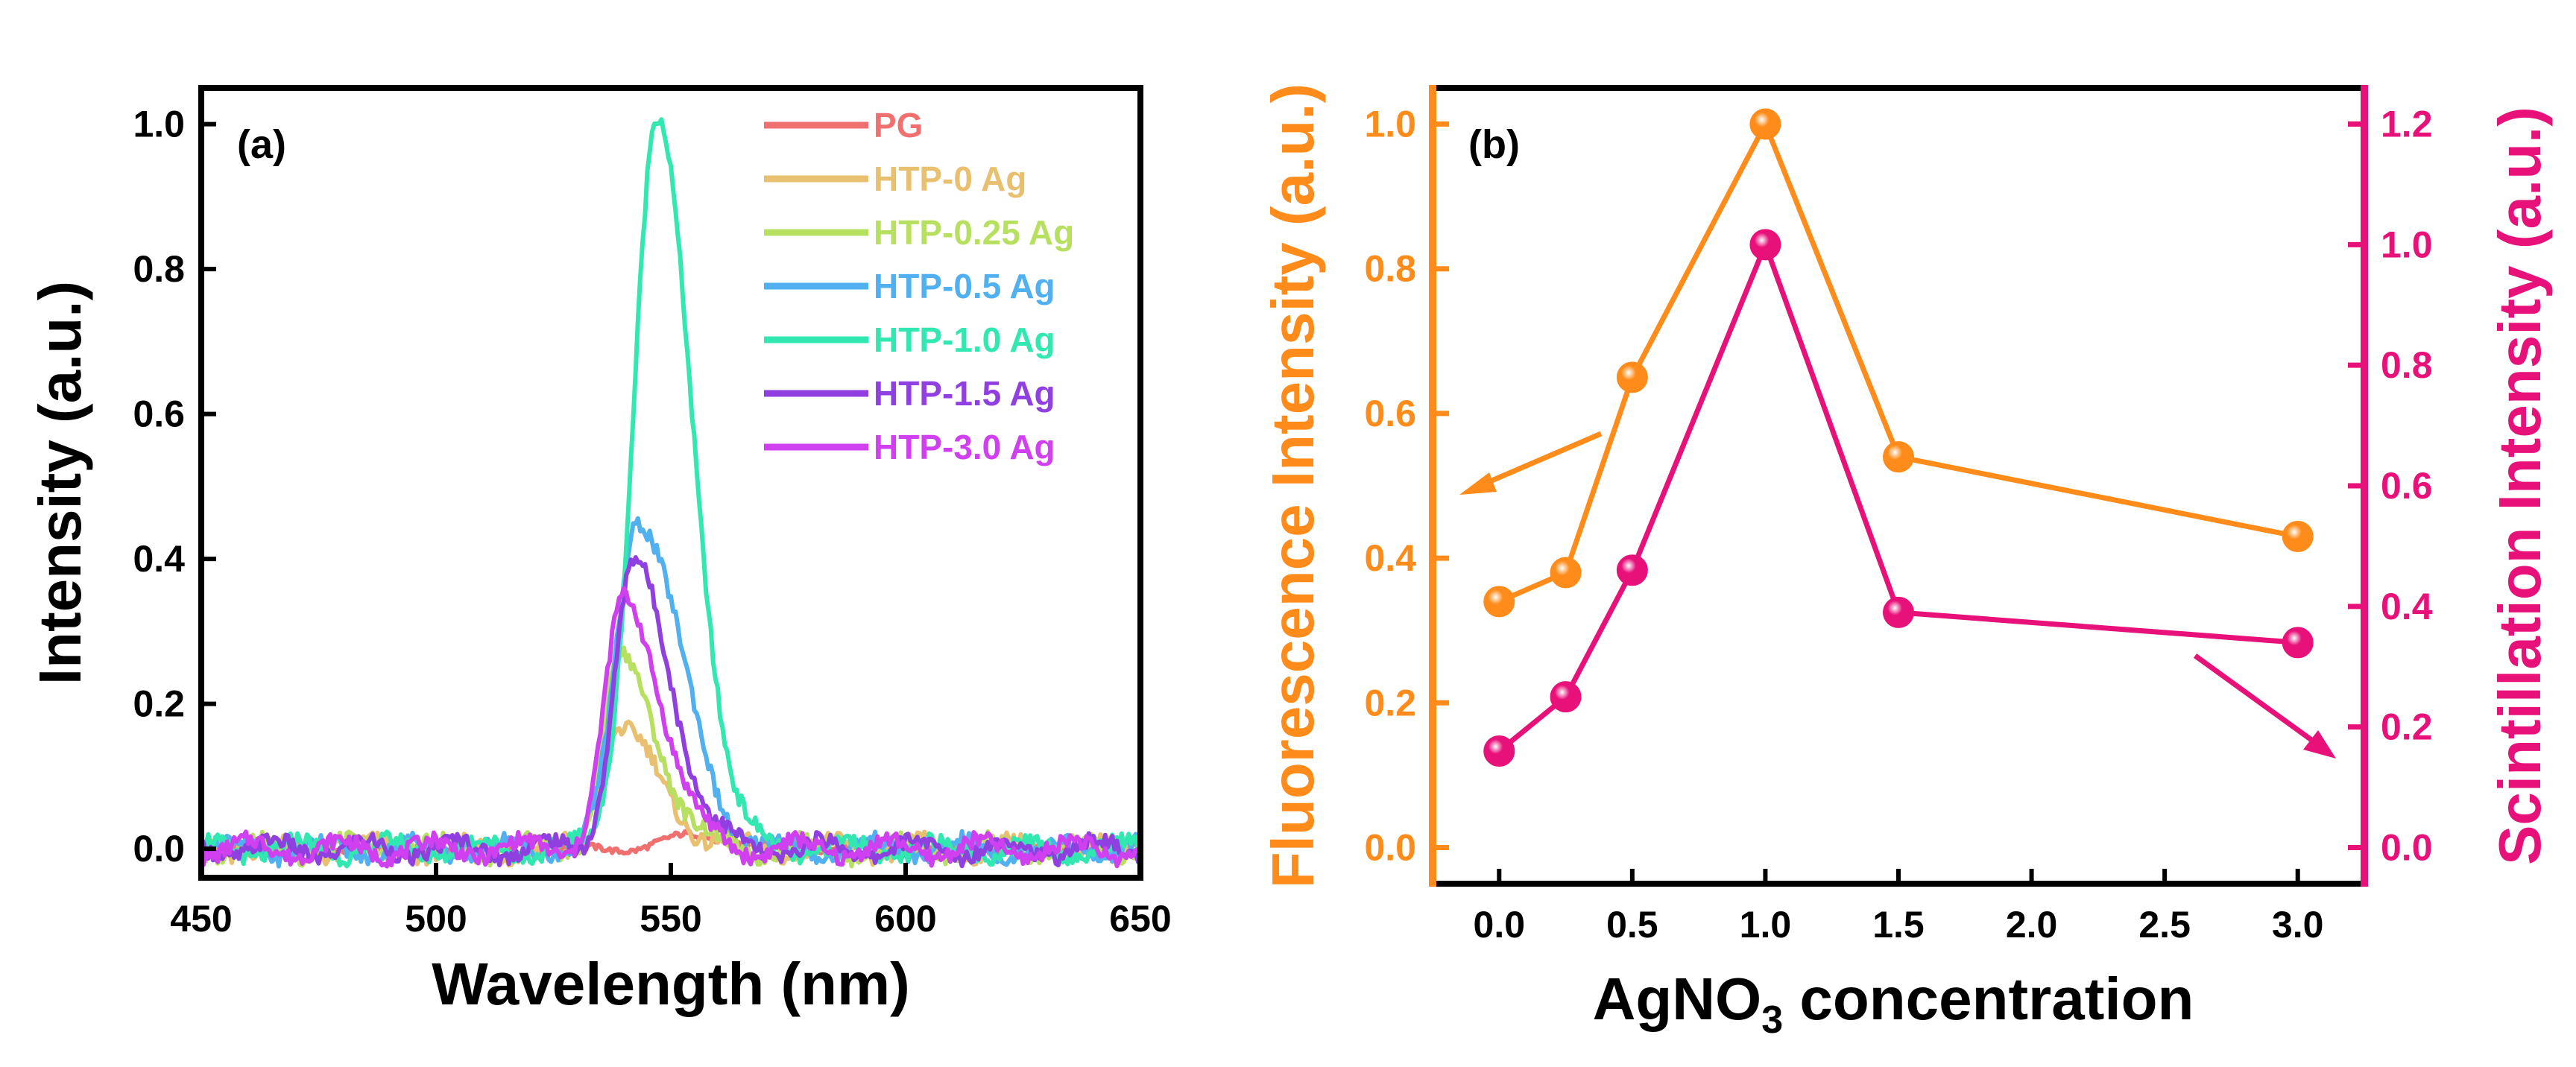 This screenshot has width=2576, height=1067. What do you see at coordinates (2164, 925) in the screenshot?
I see `panel-b-x-tick-label: 2.5` at bounding box center [2164, 925].